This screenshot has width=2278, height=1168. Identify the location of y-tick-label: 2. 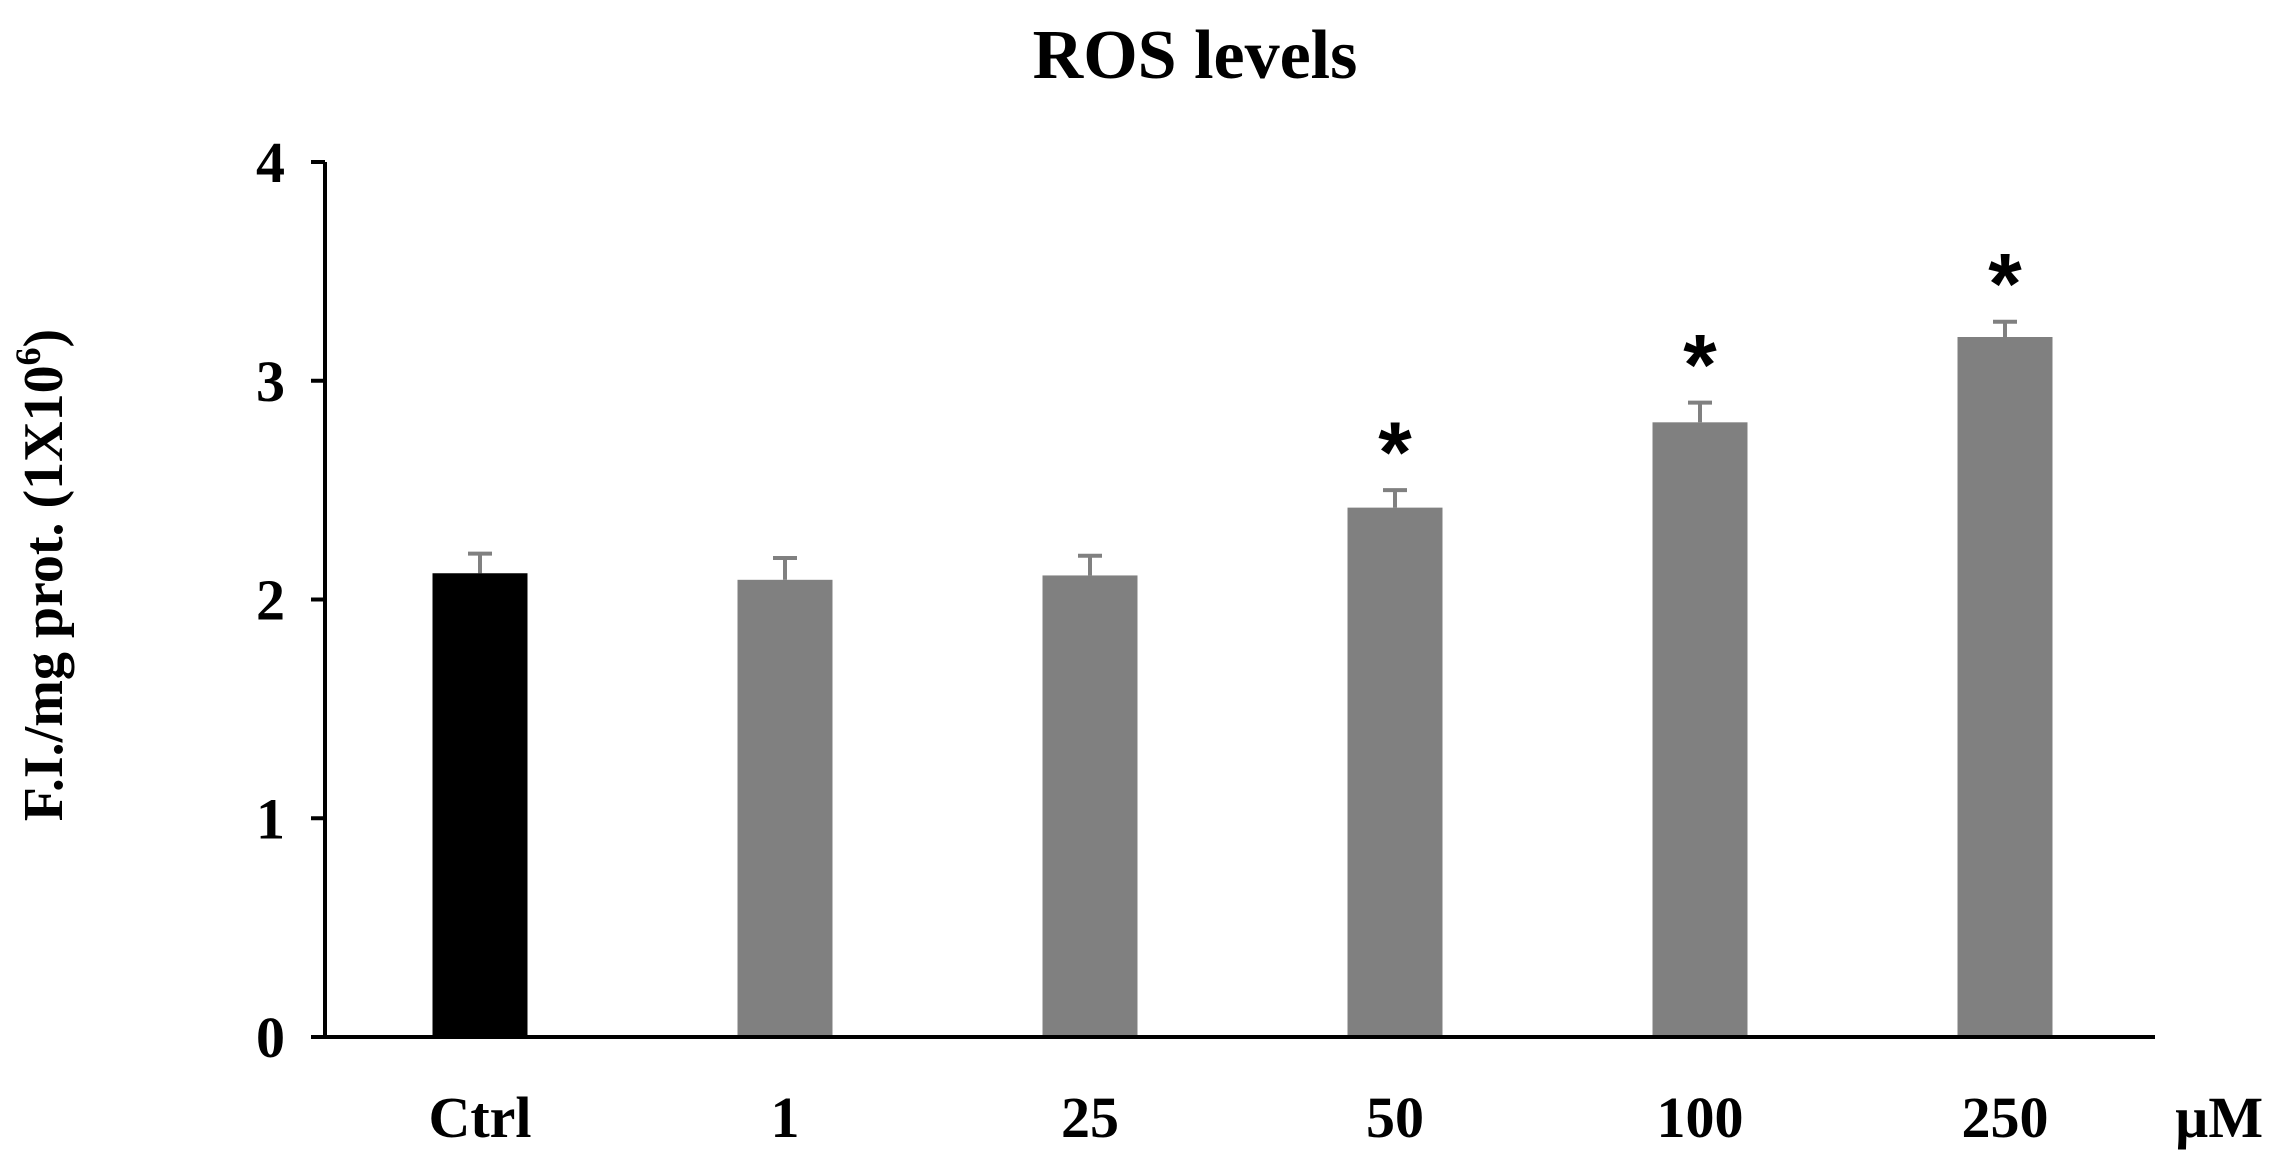
(270, 600).